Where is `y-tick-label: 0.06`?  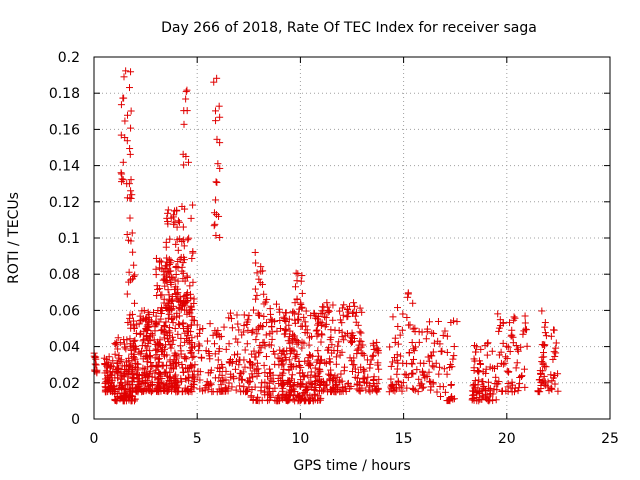
y-tick-label: 0.06 is located at coordinates (64, 311).